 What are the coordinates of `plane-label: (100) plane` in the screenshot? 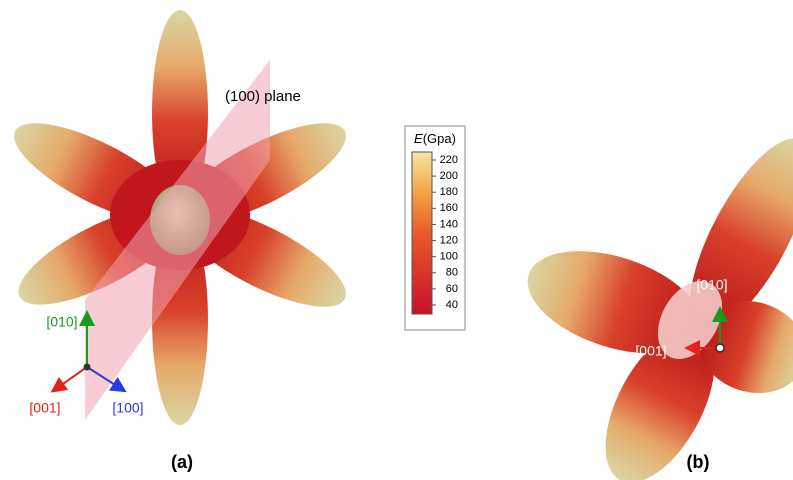 It's located at (263, 96).